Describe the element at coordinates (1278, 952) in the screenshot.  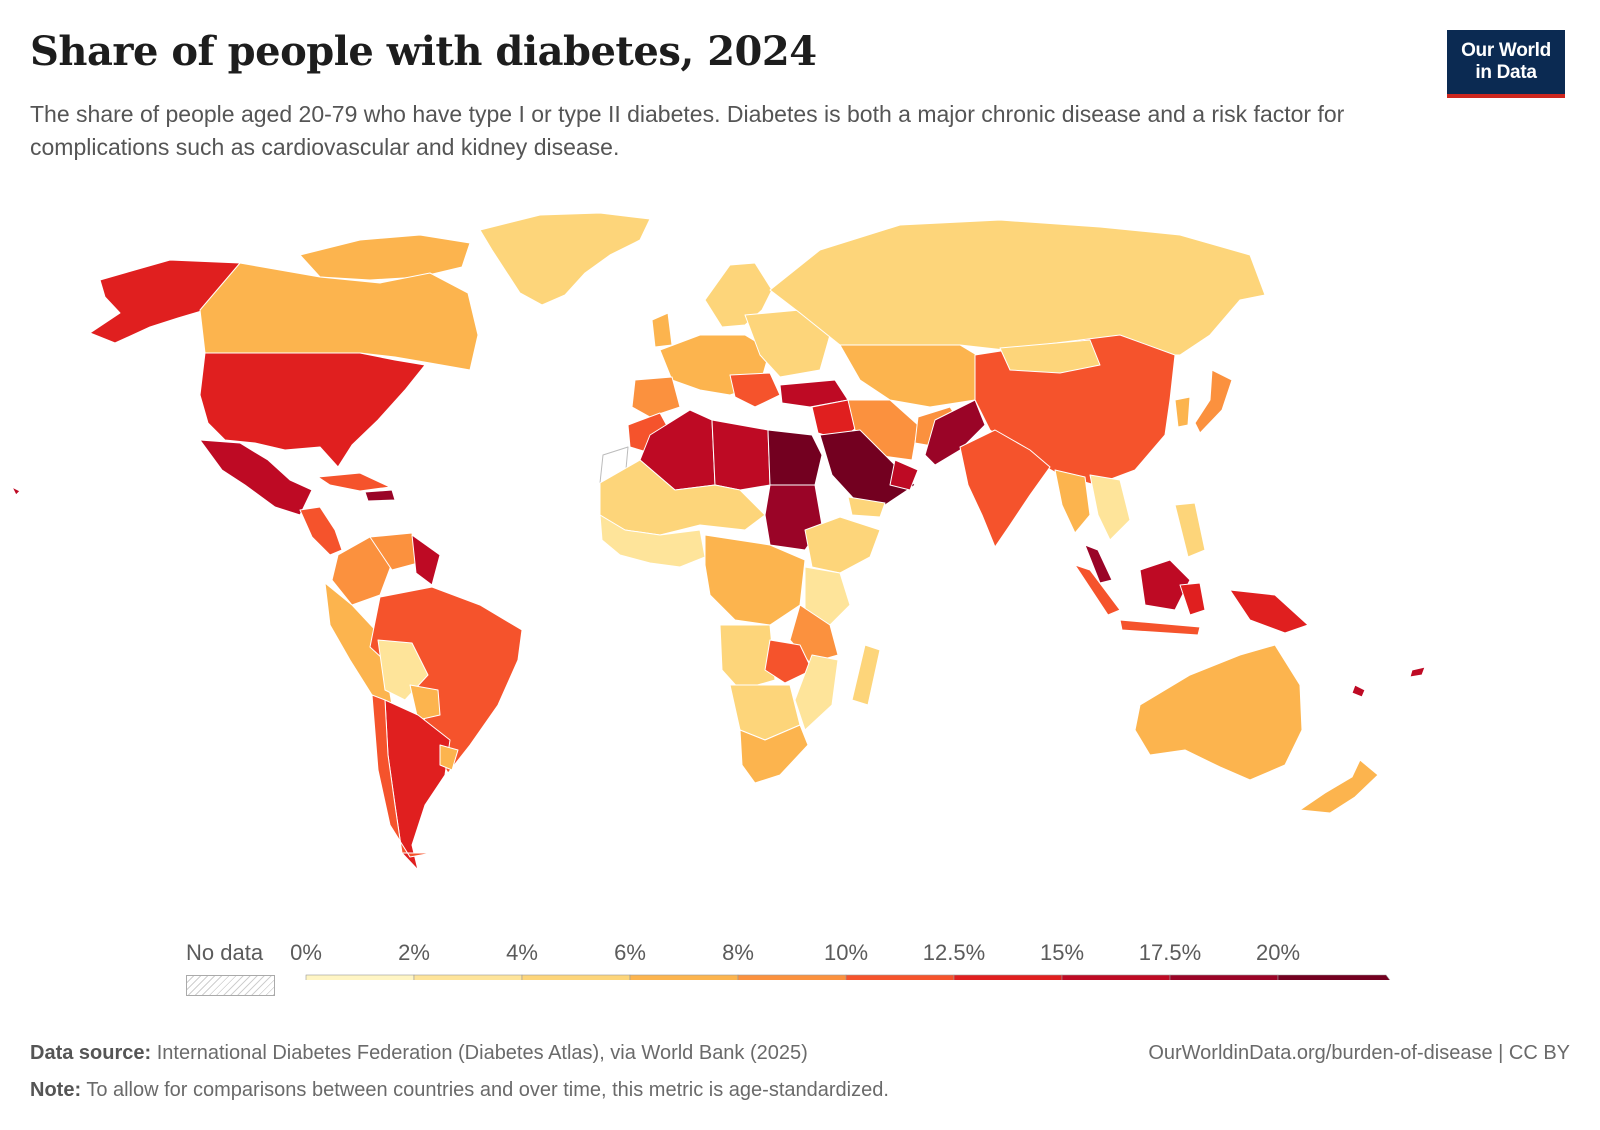
I see `legend-tick-label: 20%` at that location.